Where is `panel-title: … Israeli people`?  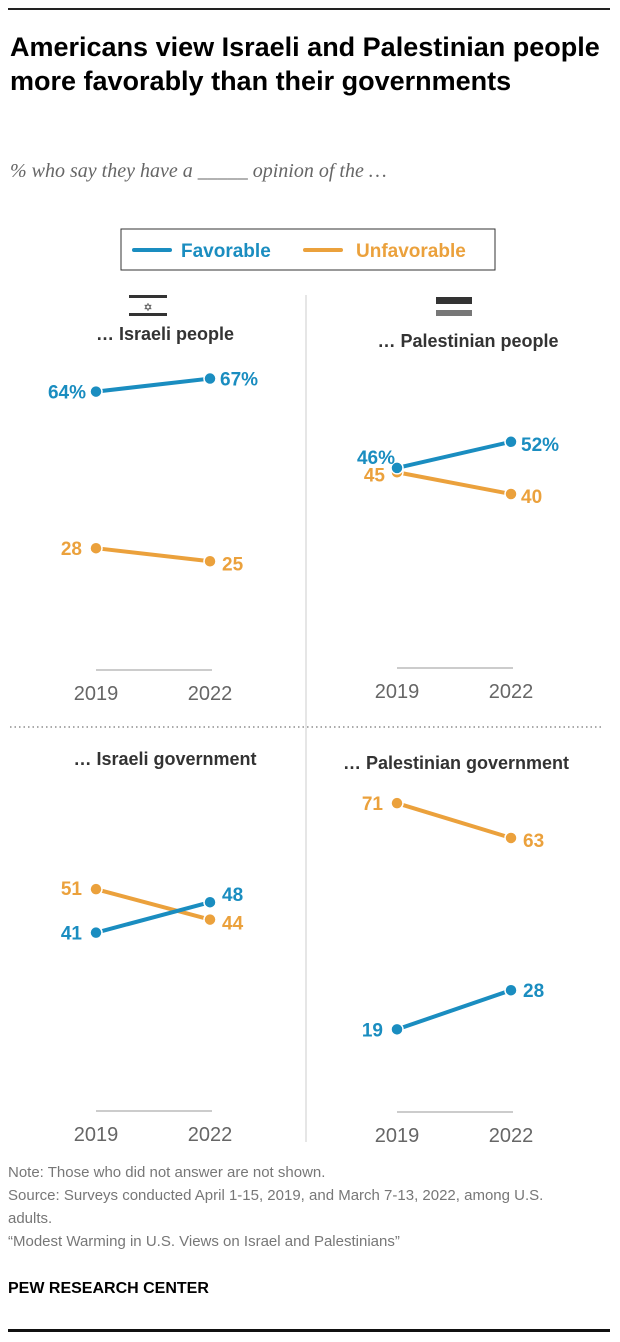 panel-title: … Israeli people is located at coordinates (165, 334).